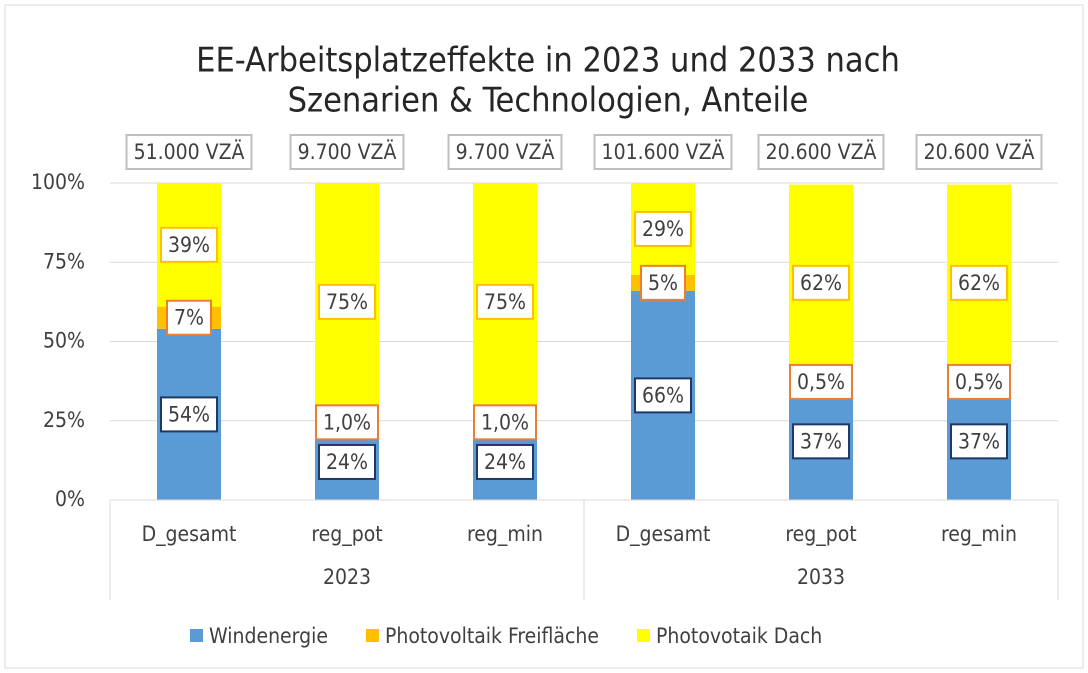  I want to click on data-label: 7%, so click(189, 318).